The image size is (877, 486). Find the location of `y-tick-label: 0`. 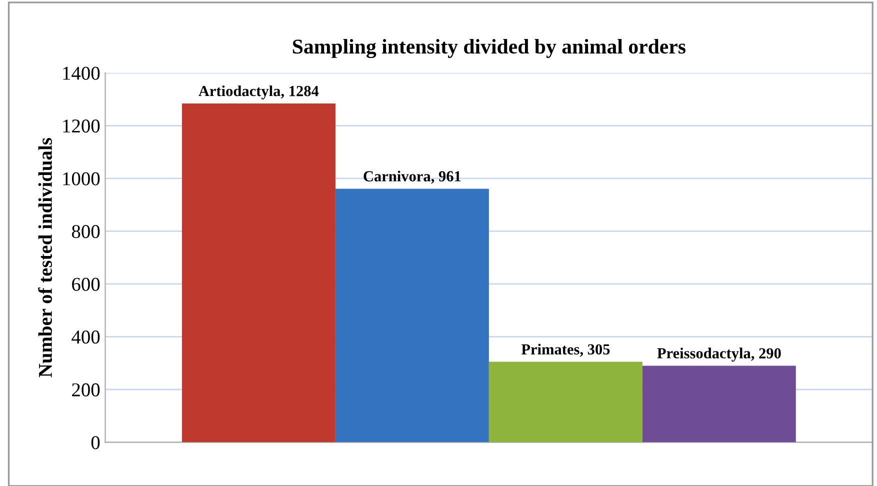

y-tick-label: 0 is located at coordinates (95, 443).